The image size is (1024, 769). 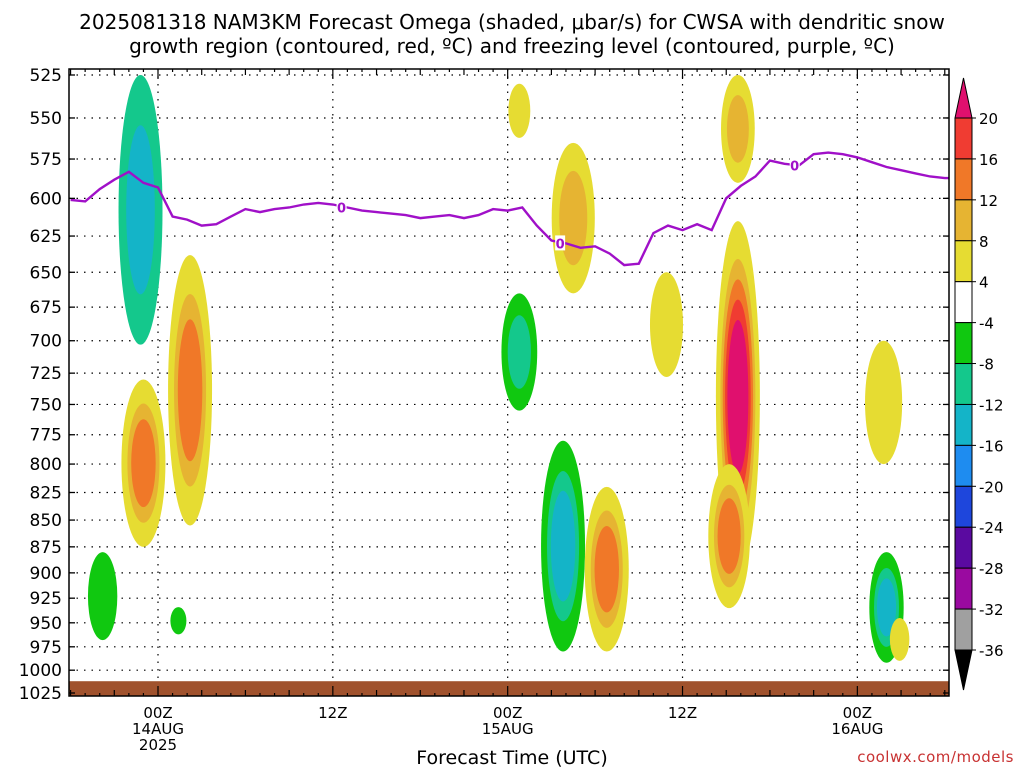 What do you see at coordinates (986, 324) in the screenshot?
I see `colorbar-label: -4` at bounding box center [986, 324].